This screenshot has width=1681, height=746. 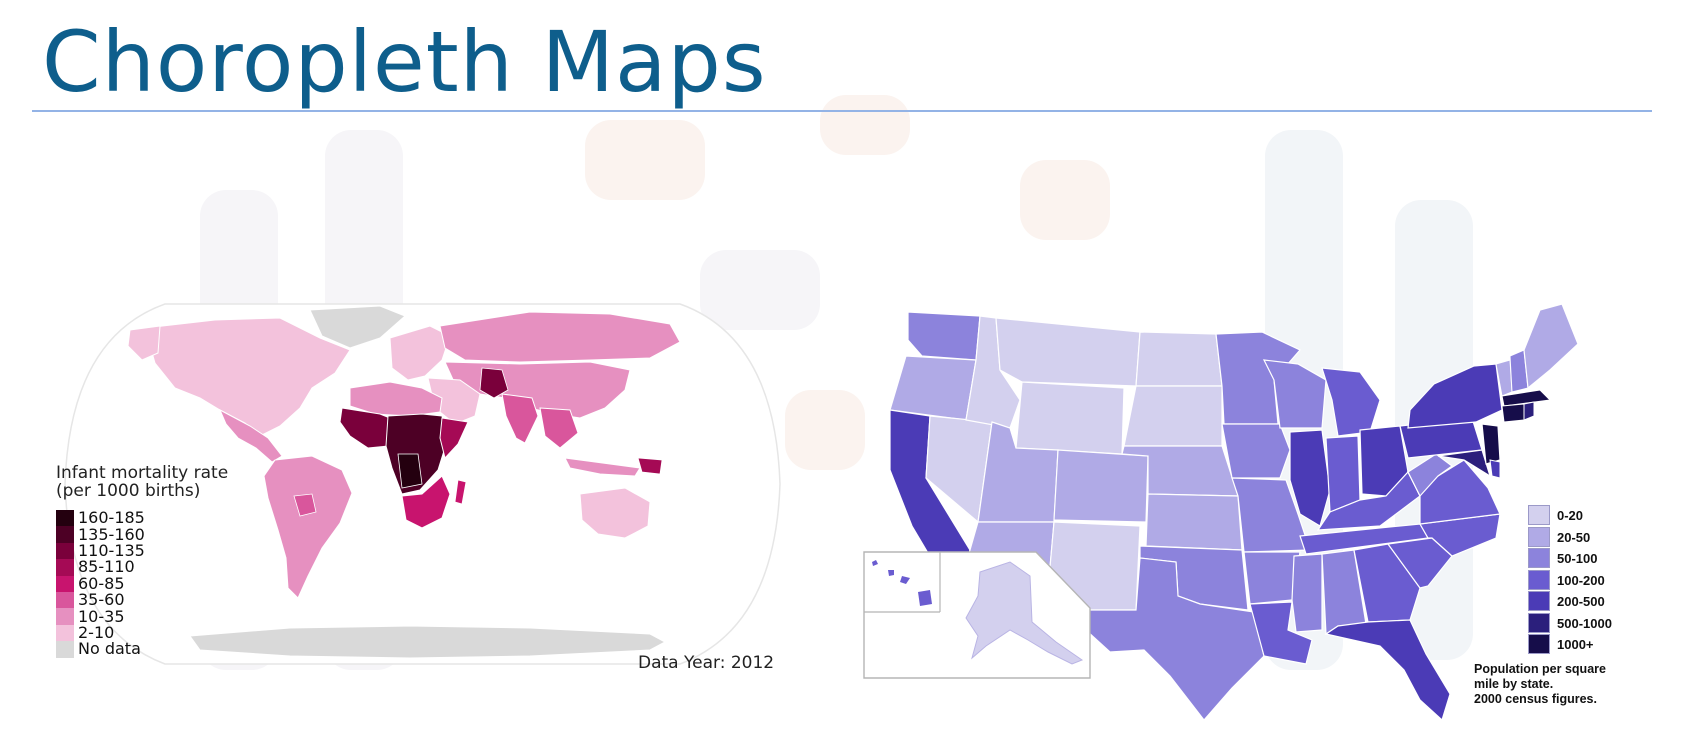 I want to click on state-new-york, so click(x=1455, y=396).